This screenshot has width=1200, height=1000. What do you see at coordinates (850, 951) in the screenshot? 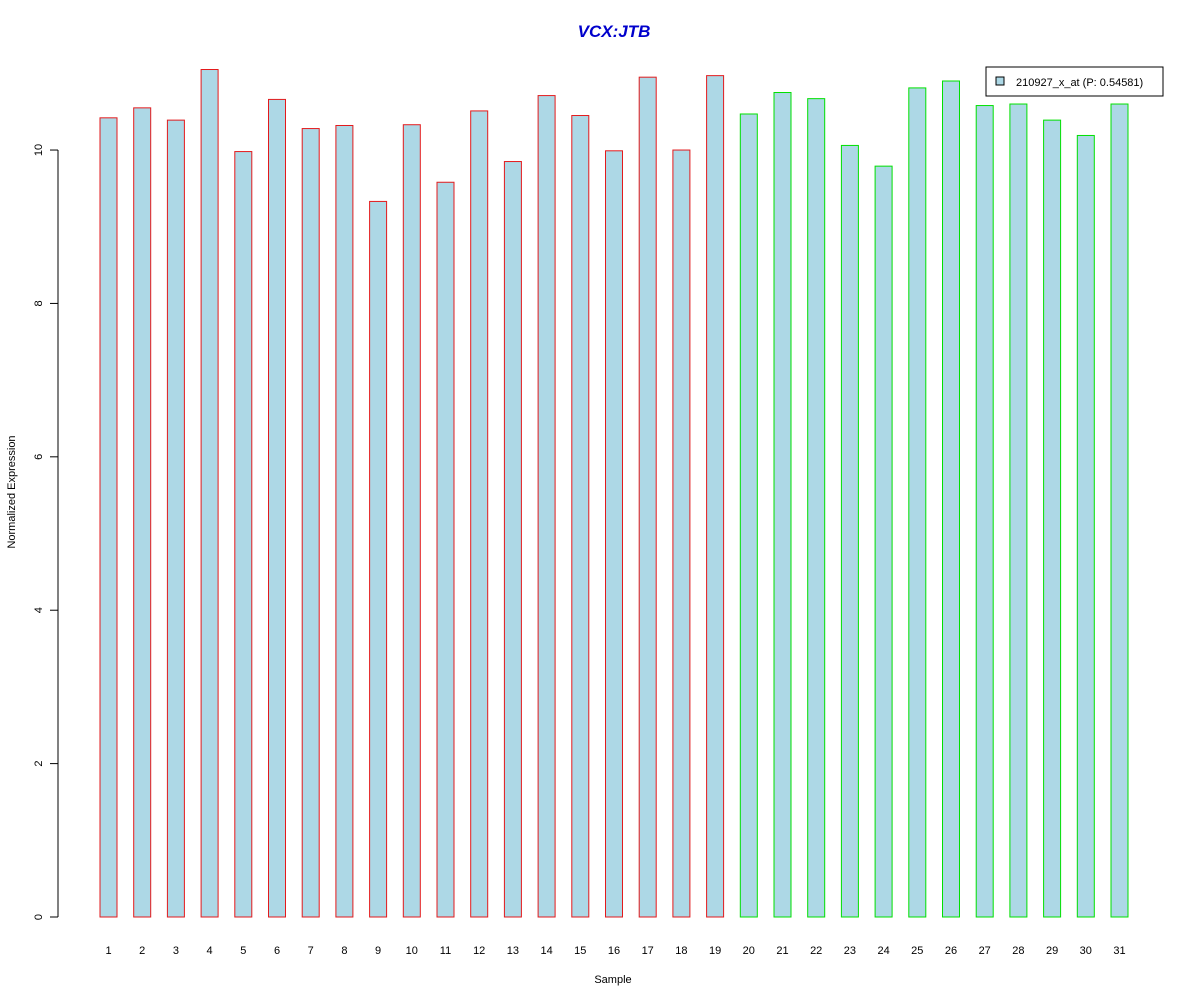
I see `x-tick-label: 23` at bounding box center [850, 951].